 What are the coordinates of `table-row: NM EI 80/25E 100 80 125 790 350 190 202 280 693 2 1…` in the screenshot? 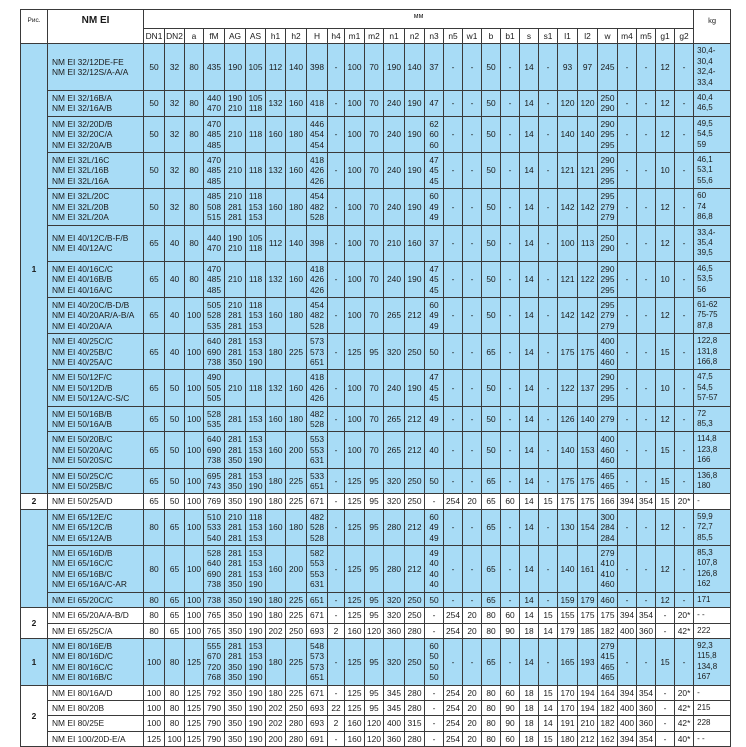 It's located at (376, 723).